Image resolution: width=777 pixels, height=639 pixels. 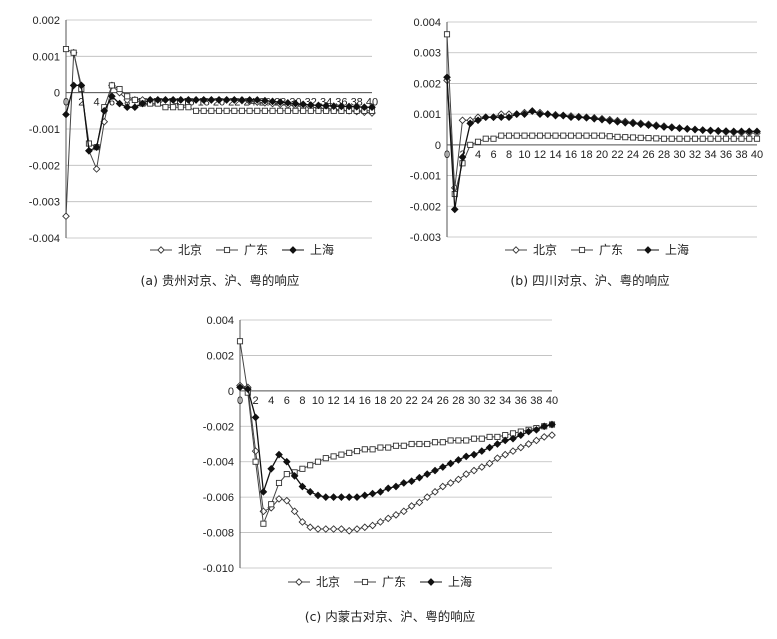 I want to click on y-tick-label: 0.003, so click(x=427, y=54).